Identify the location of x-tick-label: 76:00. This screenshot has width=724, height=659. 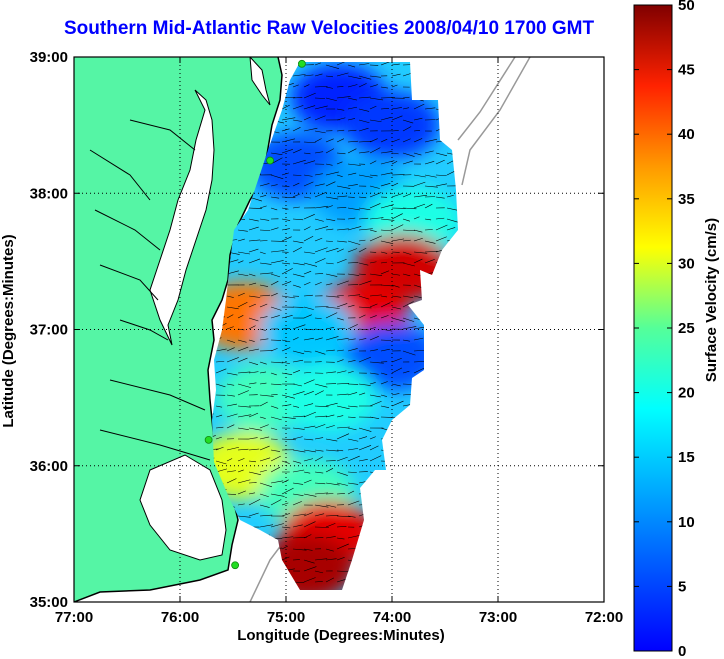
(180, 617).